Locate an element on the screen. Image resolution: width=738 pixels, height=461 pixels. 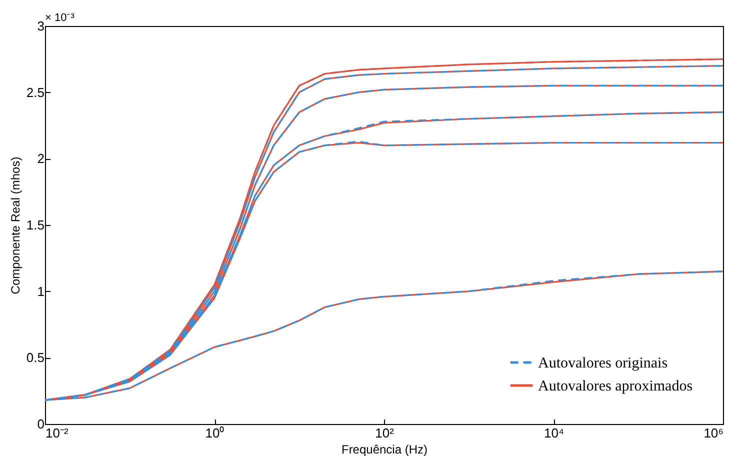
y-tick-label: 2 is located at coordinates (40, 158).